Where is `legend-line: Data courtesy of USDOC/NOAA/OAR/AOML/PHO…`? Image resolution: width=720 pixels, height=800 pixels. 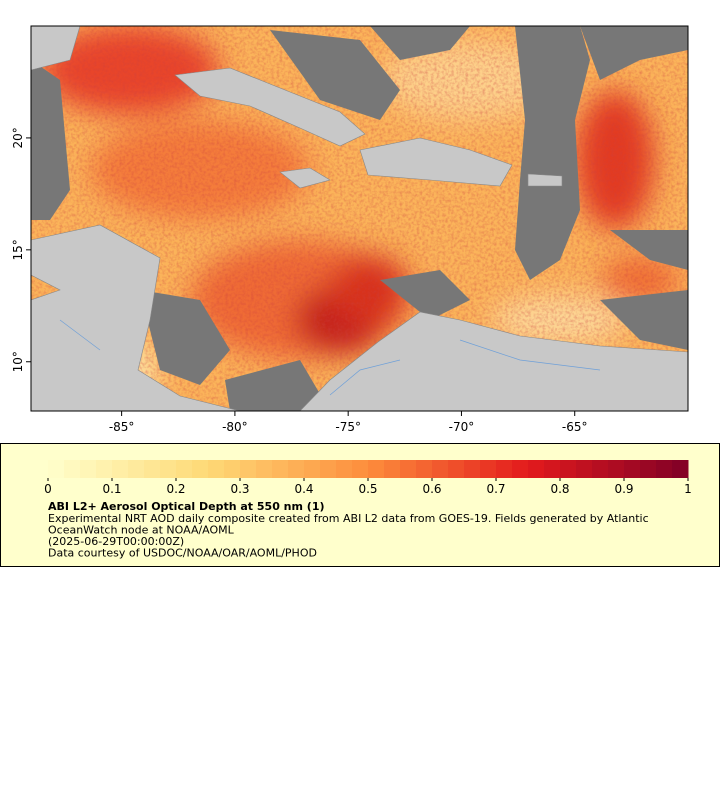
legend-line: Data courtesy of USDOC/NOAA/OAR/AOML/PHO… is located at coordinates (182, 553).